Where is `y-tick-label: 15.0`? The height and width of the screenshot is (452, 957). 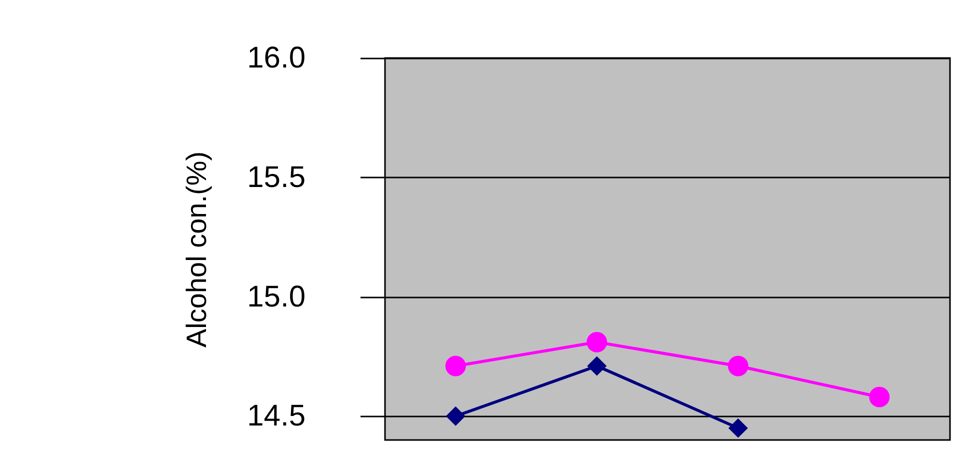 y-tick-label: 15.0 is located at coordinates (276, 297).